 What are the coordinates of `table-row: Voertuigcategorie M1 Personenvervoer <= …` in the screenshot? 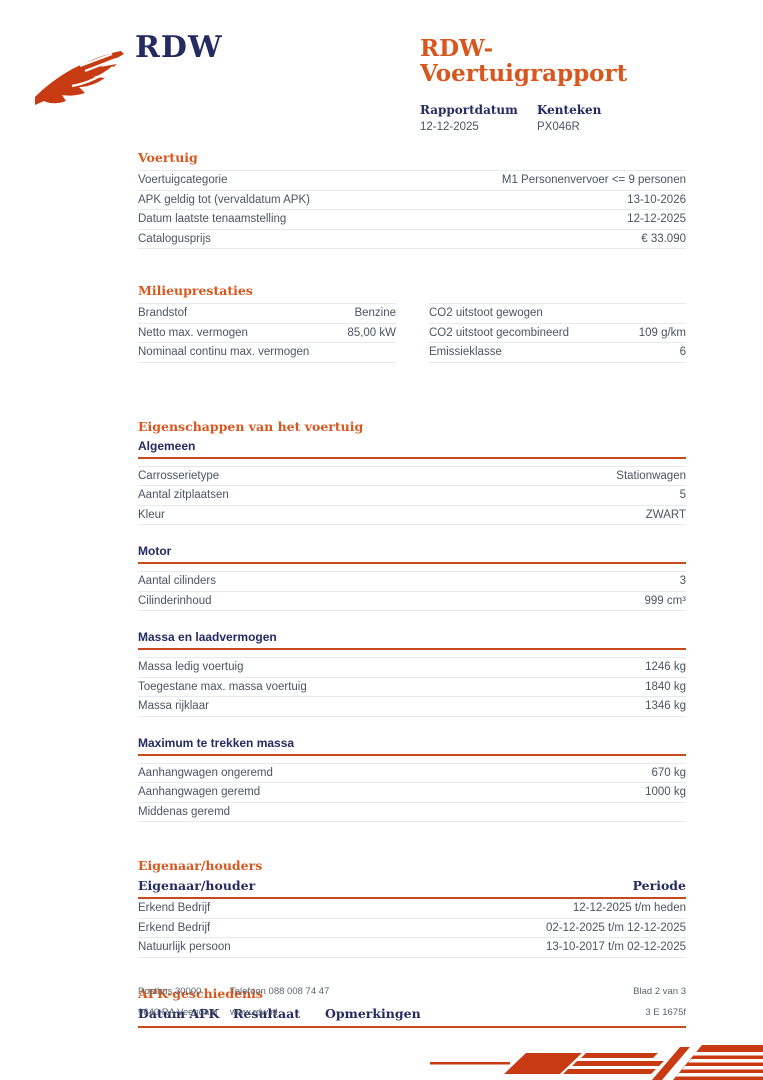 It's located at (412, 181).